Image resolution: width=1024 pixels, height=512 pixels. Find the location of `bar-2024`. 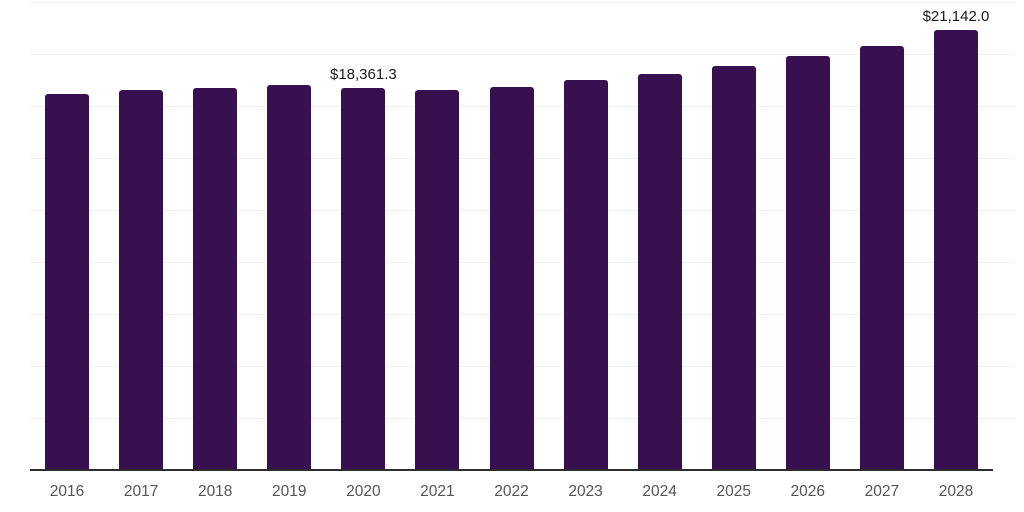

bar-2024 is located at coordinates (659, 271).